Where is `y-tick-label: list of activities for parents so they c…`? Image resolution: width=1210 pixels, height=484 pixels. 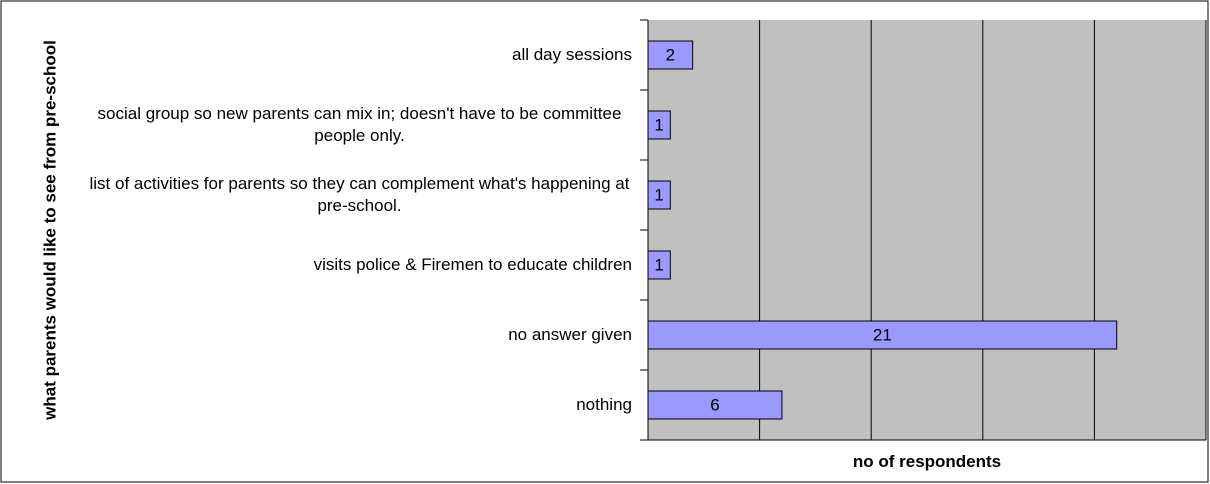
y-tick-label: list of activities for parents so they c… is located at coordinates (359, 194).